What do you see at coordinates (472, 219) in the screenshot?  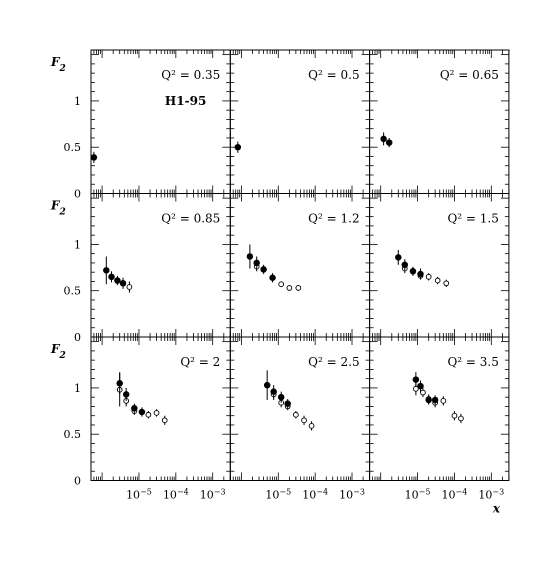 I see `q2-label: Q² = 1.5` at bounding box center [472, 219].